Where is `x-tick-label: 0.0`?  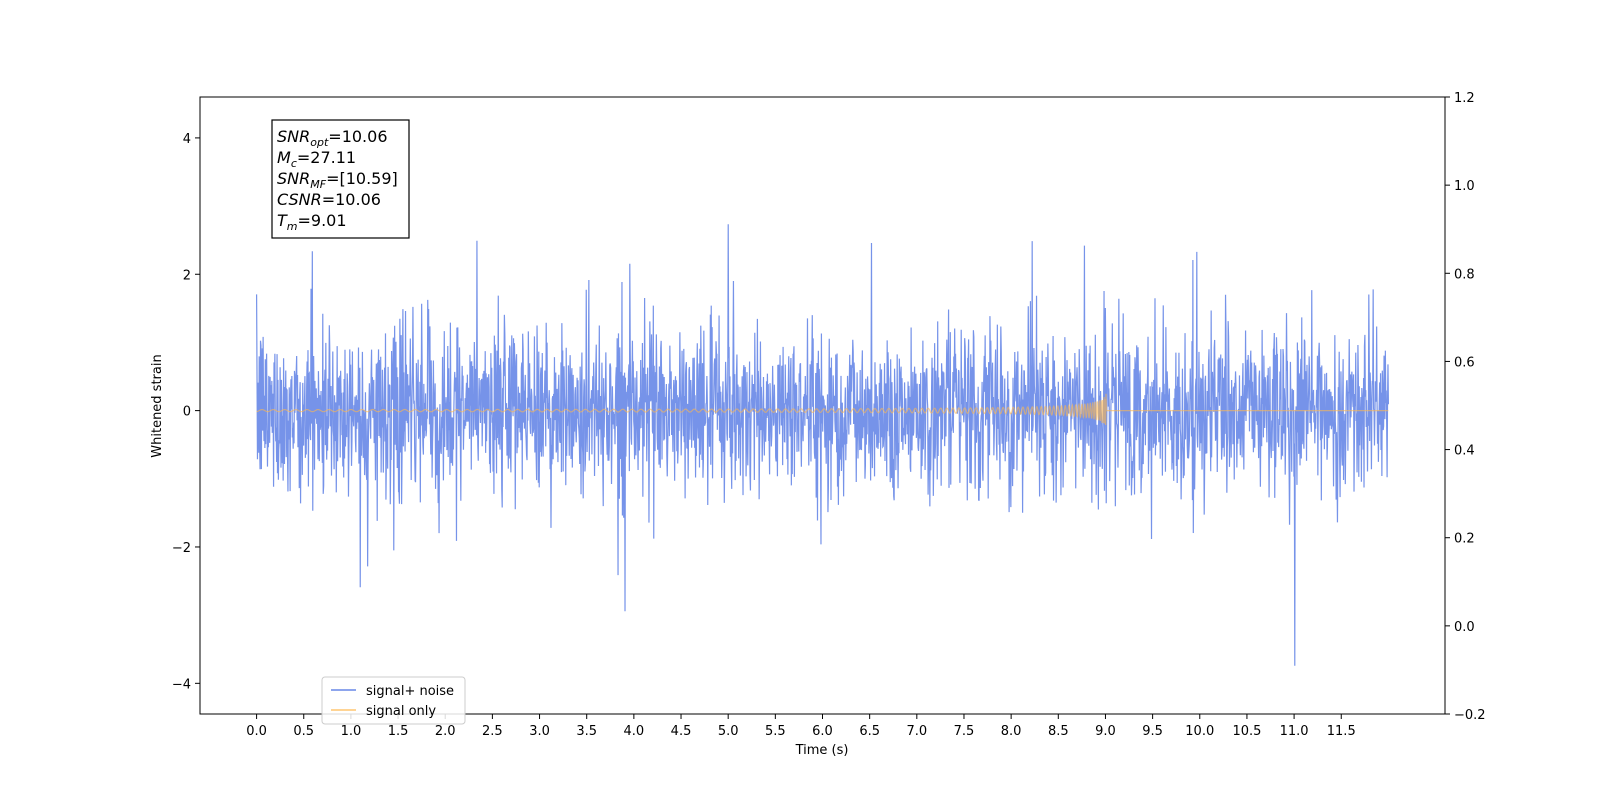 x-tick-label: 0.0 is located at coordinates (256, 731).